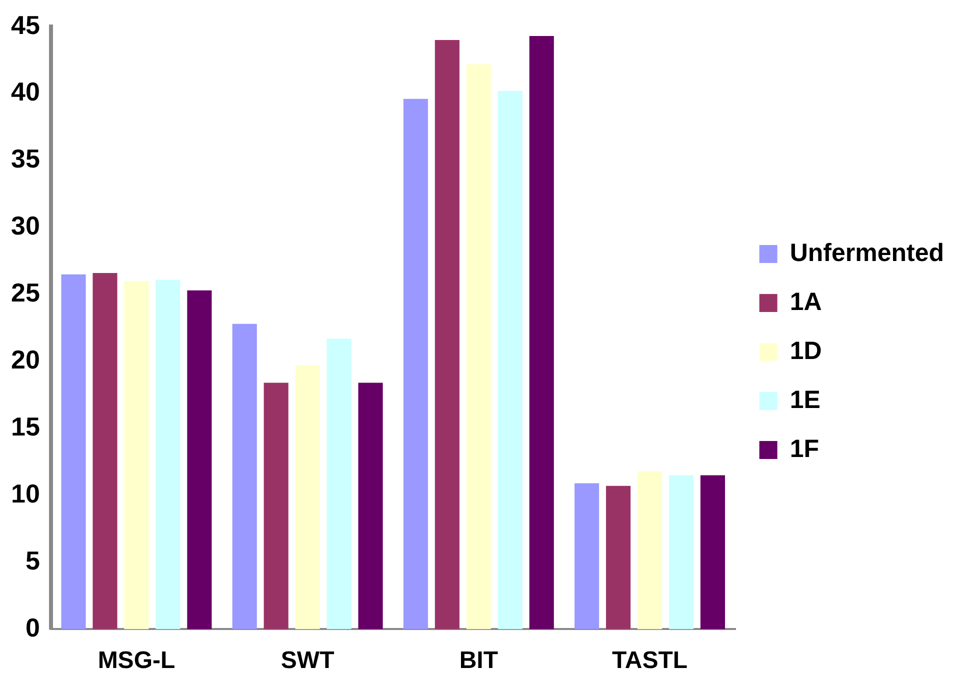 This screenshot has height=694, width=967. I want to click on y-tick-label: 10, so click(25, 493).